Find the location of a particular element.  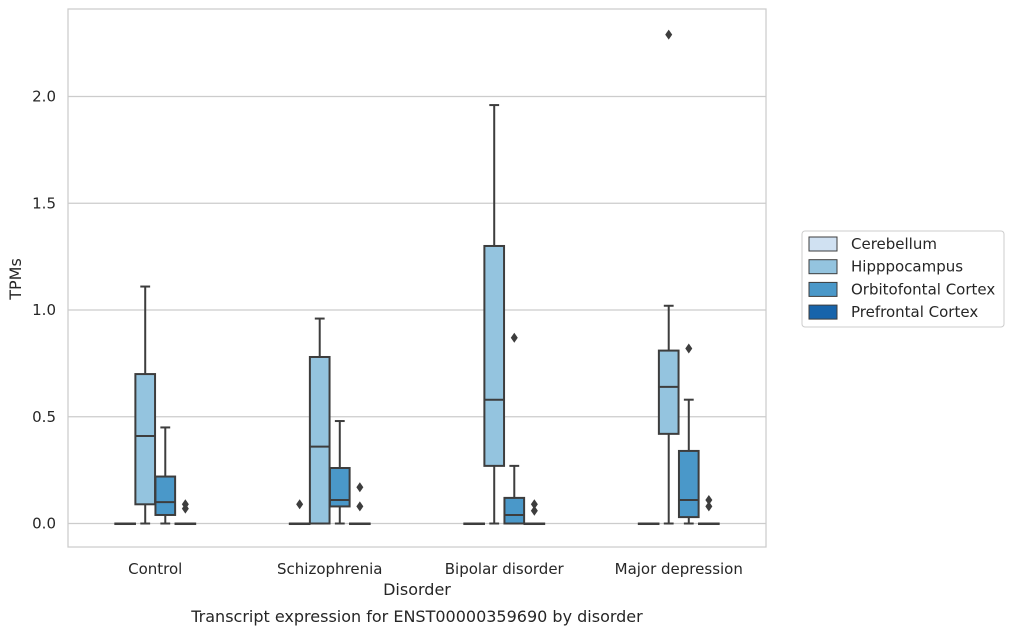

legend-frame is located at coordinates (903, 279).